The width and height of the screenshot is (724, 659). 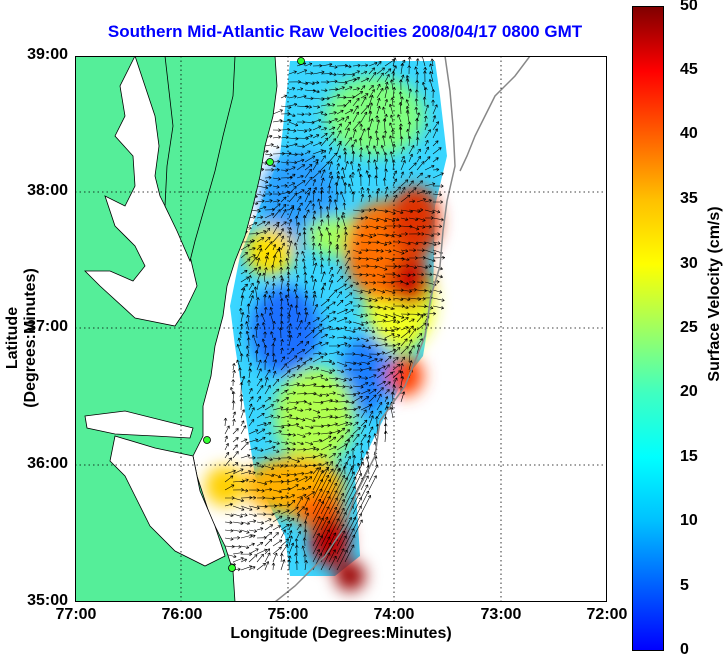 What do you see at coordinates (288, 614) in the screenshot?
I see `lon-tick: 75:00` at bounding box center [288, 614].